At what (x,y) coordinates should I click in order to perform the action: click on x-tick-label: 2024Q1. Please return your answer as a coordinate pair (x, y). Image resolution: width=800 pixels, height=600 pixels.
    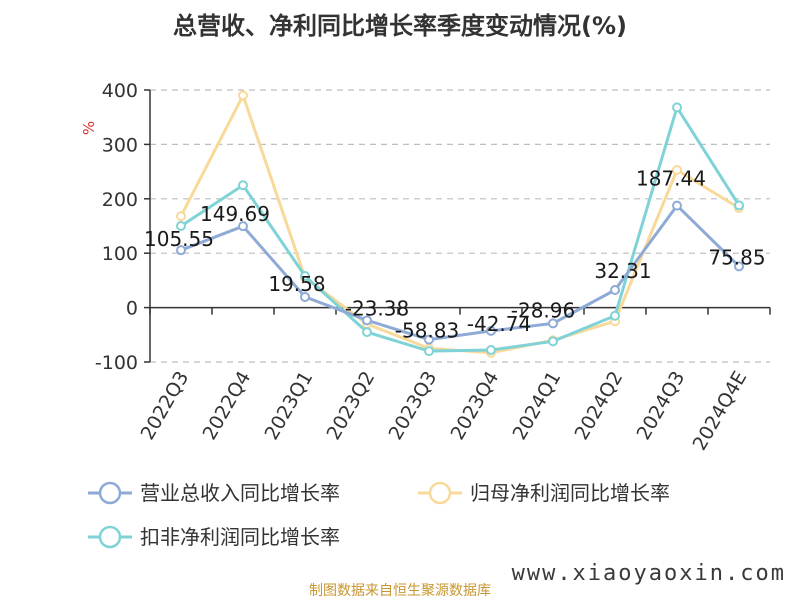
    Looking at the image, I should click on (537, 406).